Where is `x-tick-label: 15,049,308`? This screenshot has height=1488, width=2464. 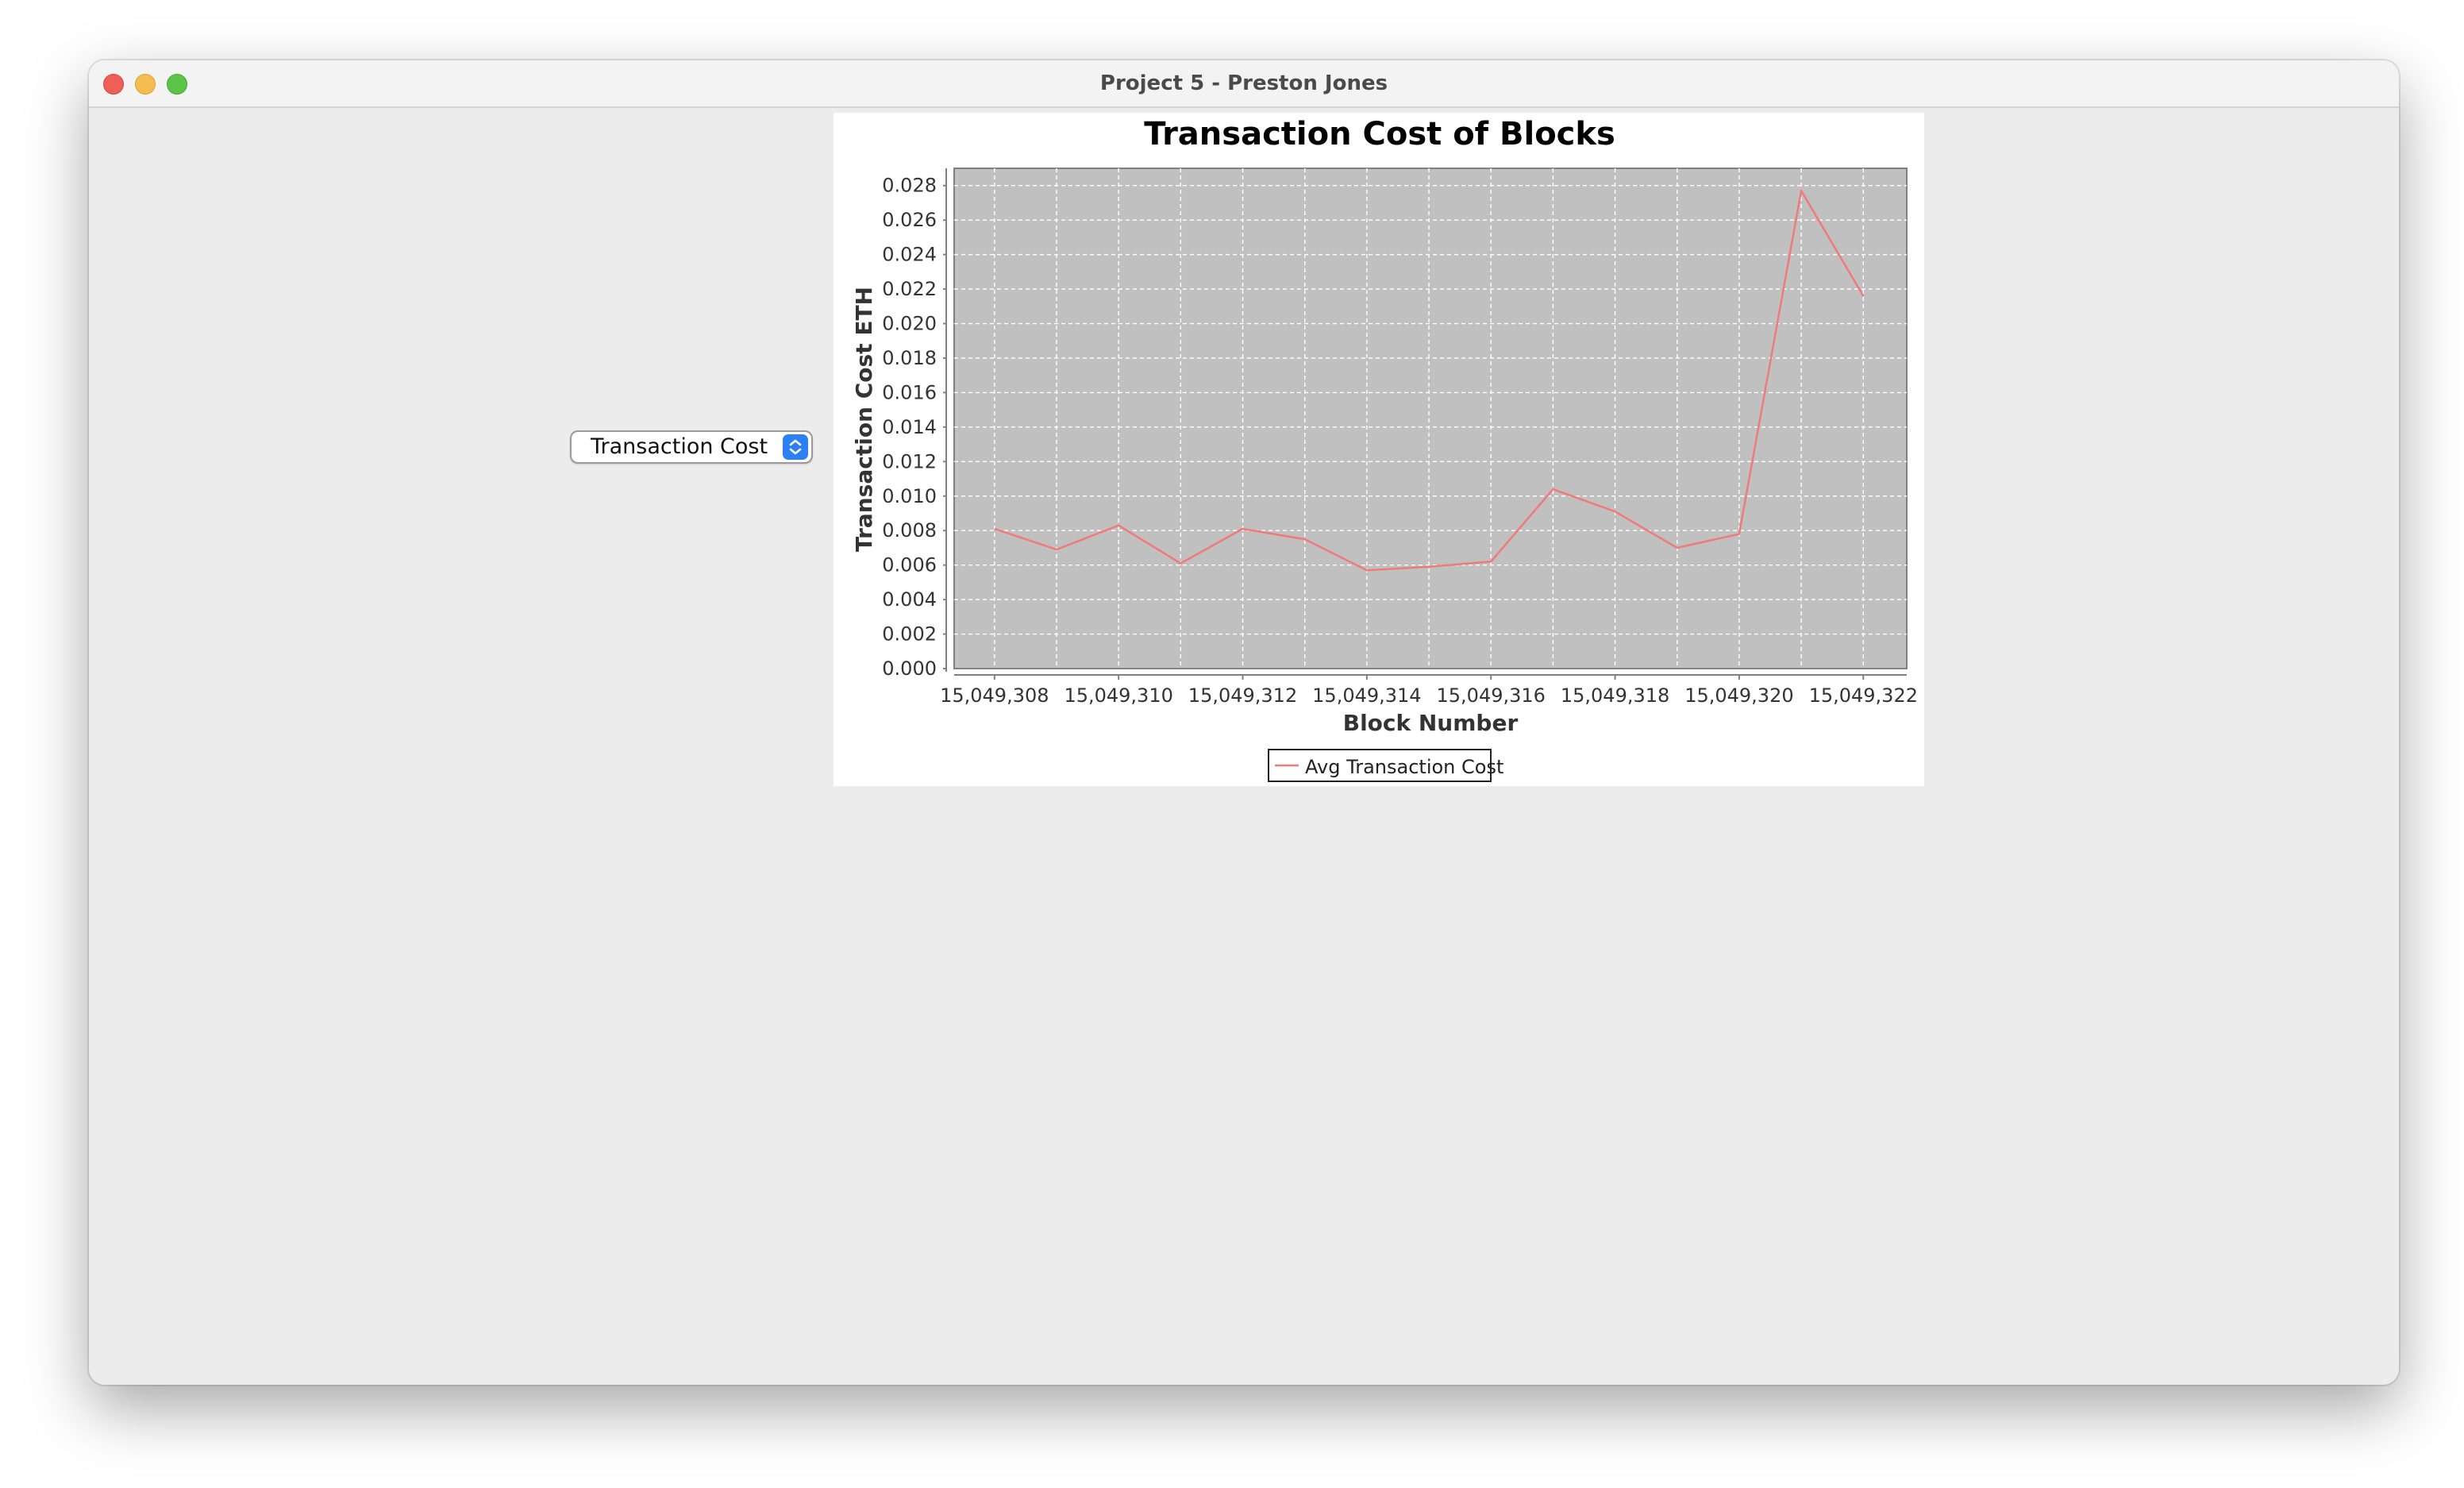 x-tick-label: 15,049,308 is located at coordinates (994, 695).